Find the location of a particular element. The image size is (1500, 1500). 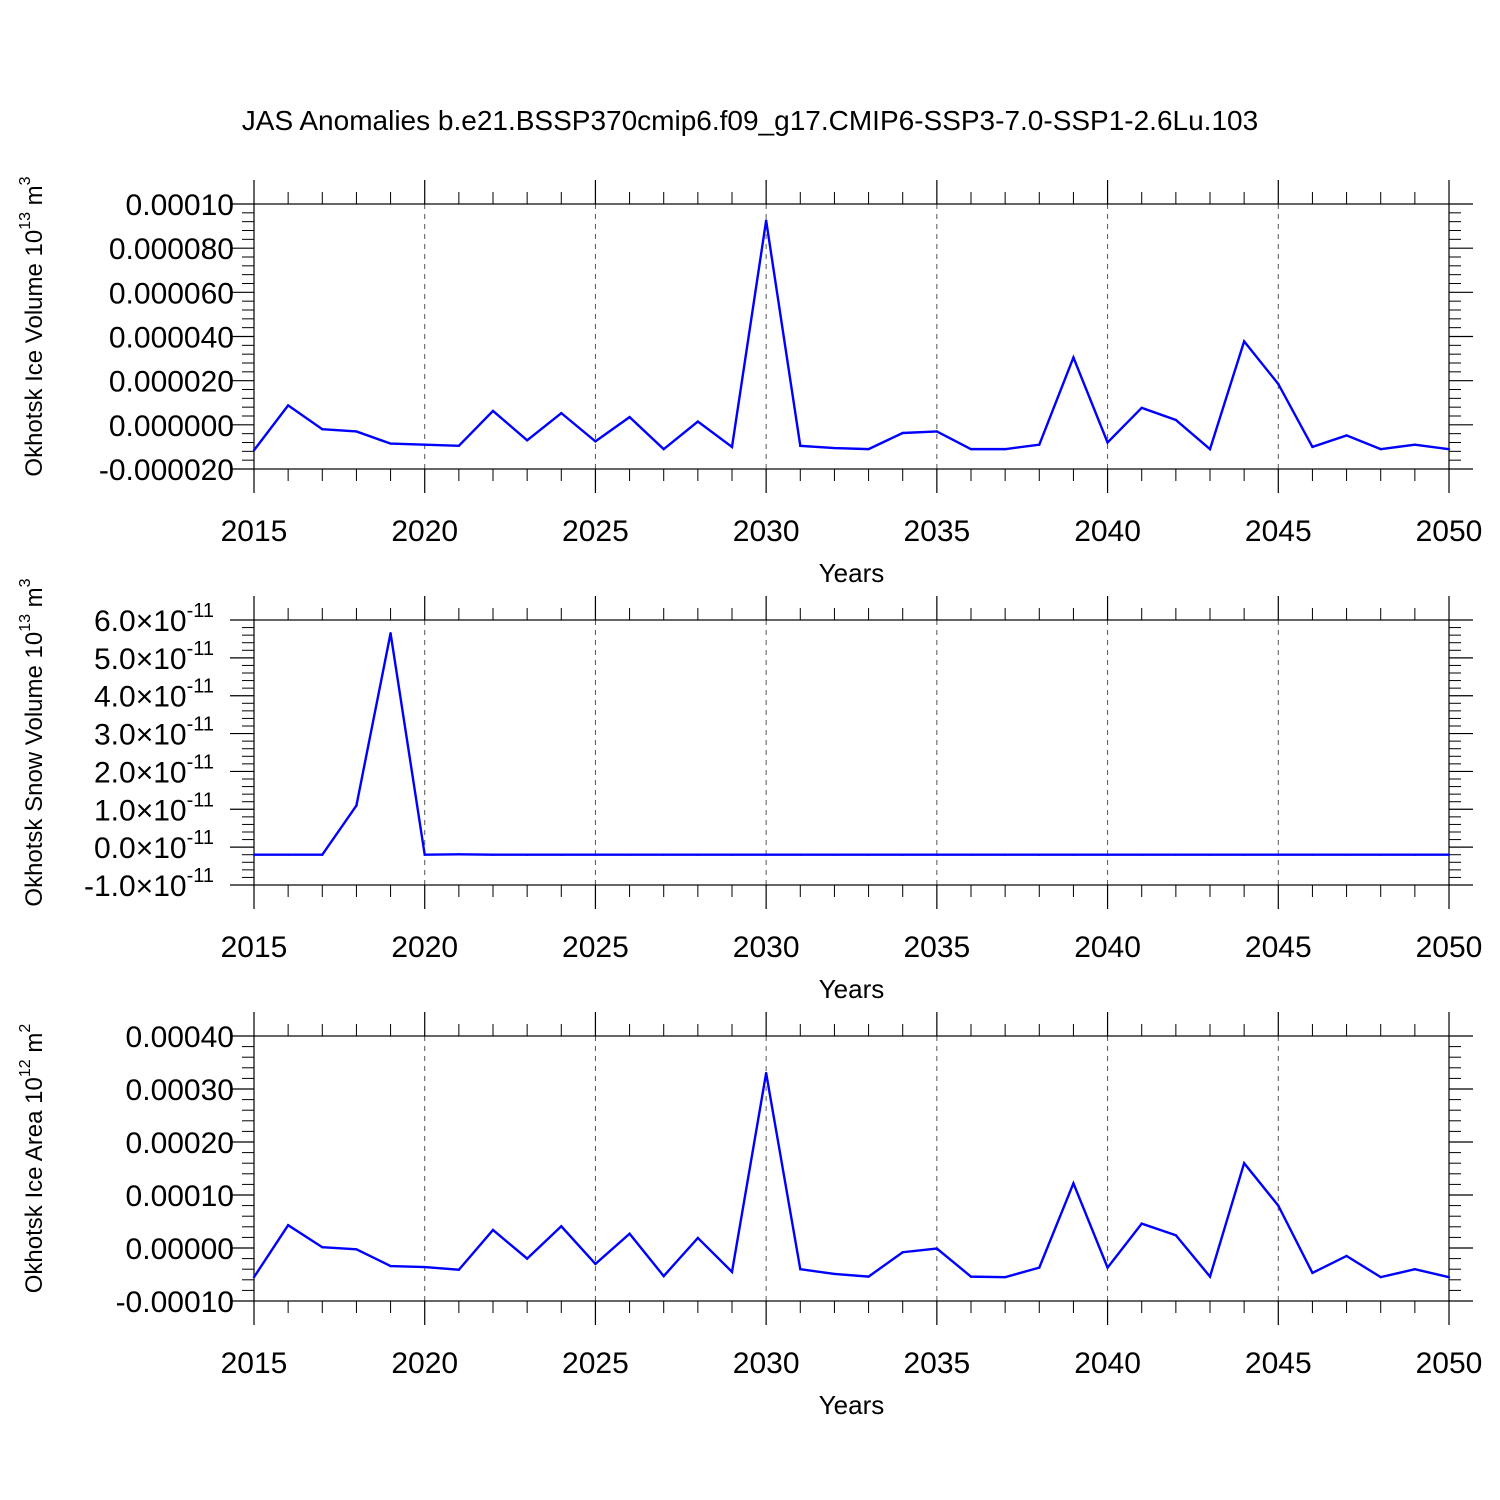

y-axis-label: Okhotsk Ice Area 1012 m2 is located at coordinates (32, 1159).